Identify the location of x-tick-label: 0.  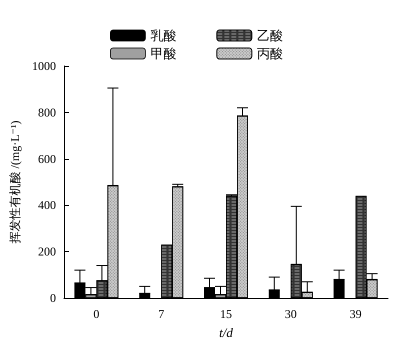
(96, 314).